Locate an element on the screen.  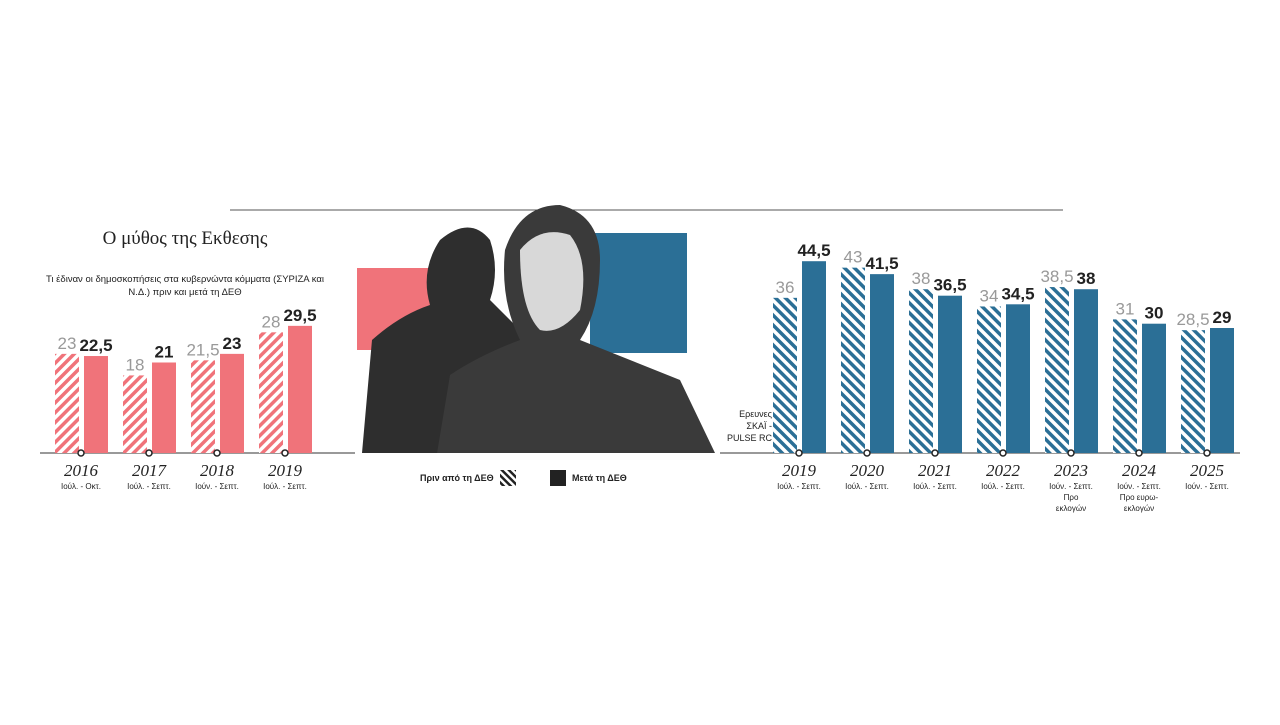
year-label: 2018 is located at coordinates (217, 470).